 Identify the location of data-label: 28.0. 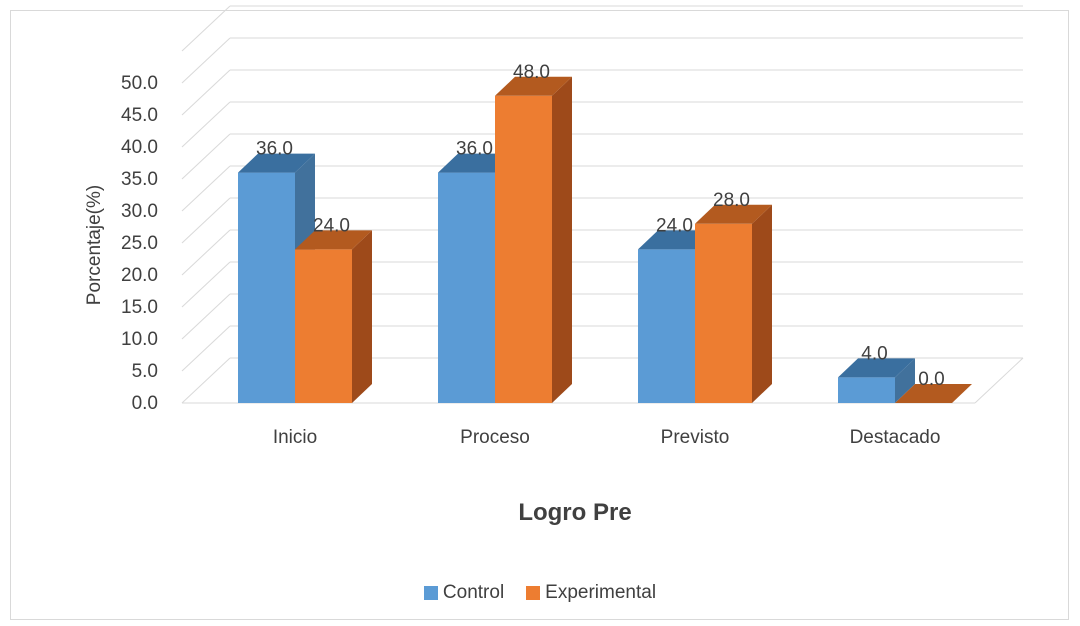
(731, 200).